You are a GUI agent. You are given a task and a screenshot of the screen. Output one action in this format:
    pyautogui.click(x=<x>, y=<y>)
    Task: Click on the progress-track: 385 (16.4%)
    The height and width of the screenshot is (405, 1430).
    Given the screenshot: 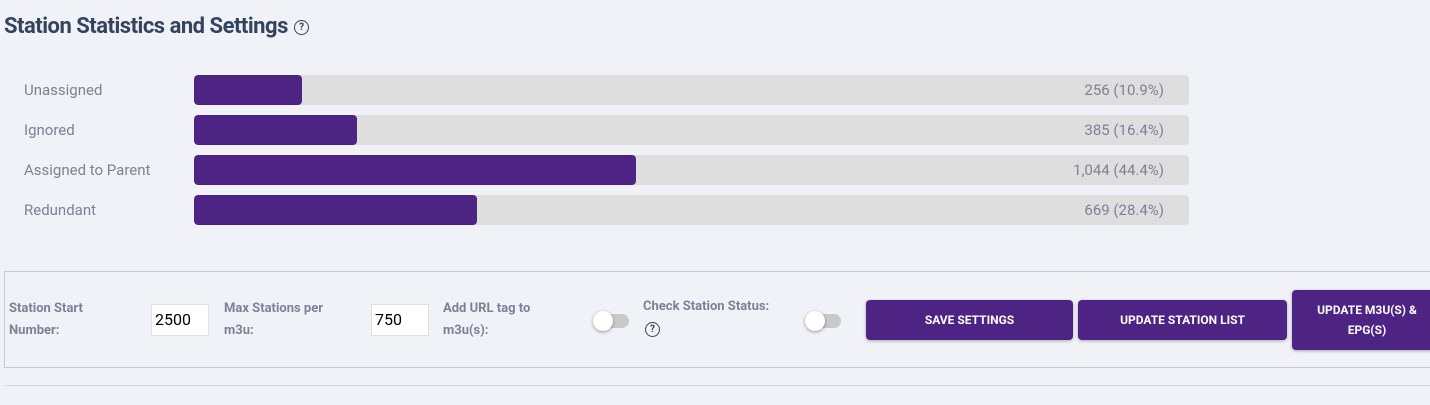 What is the action you would take?
    pyautogui.click(x=691, y=130)
    